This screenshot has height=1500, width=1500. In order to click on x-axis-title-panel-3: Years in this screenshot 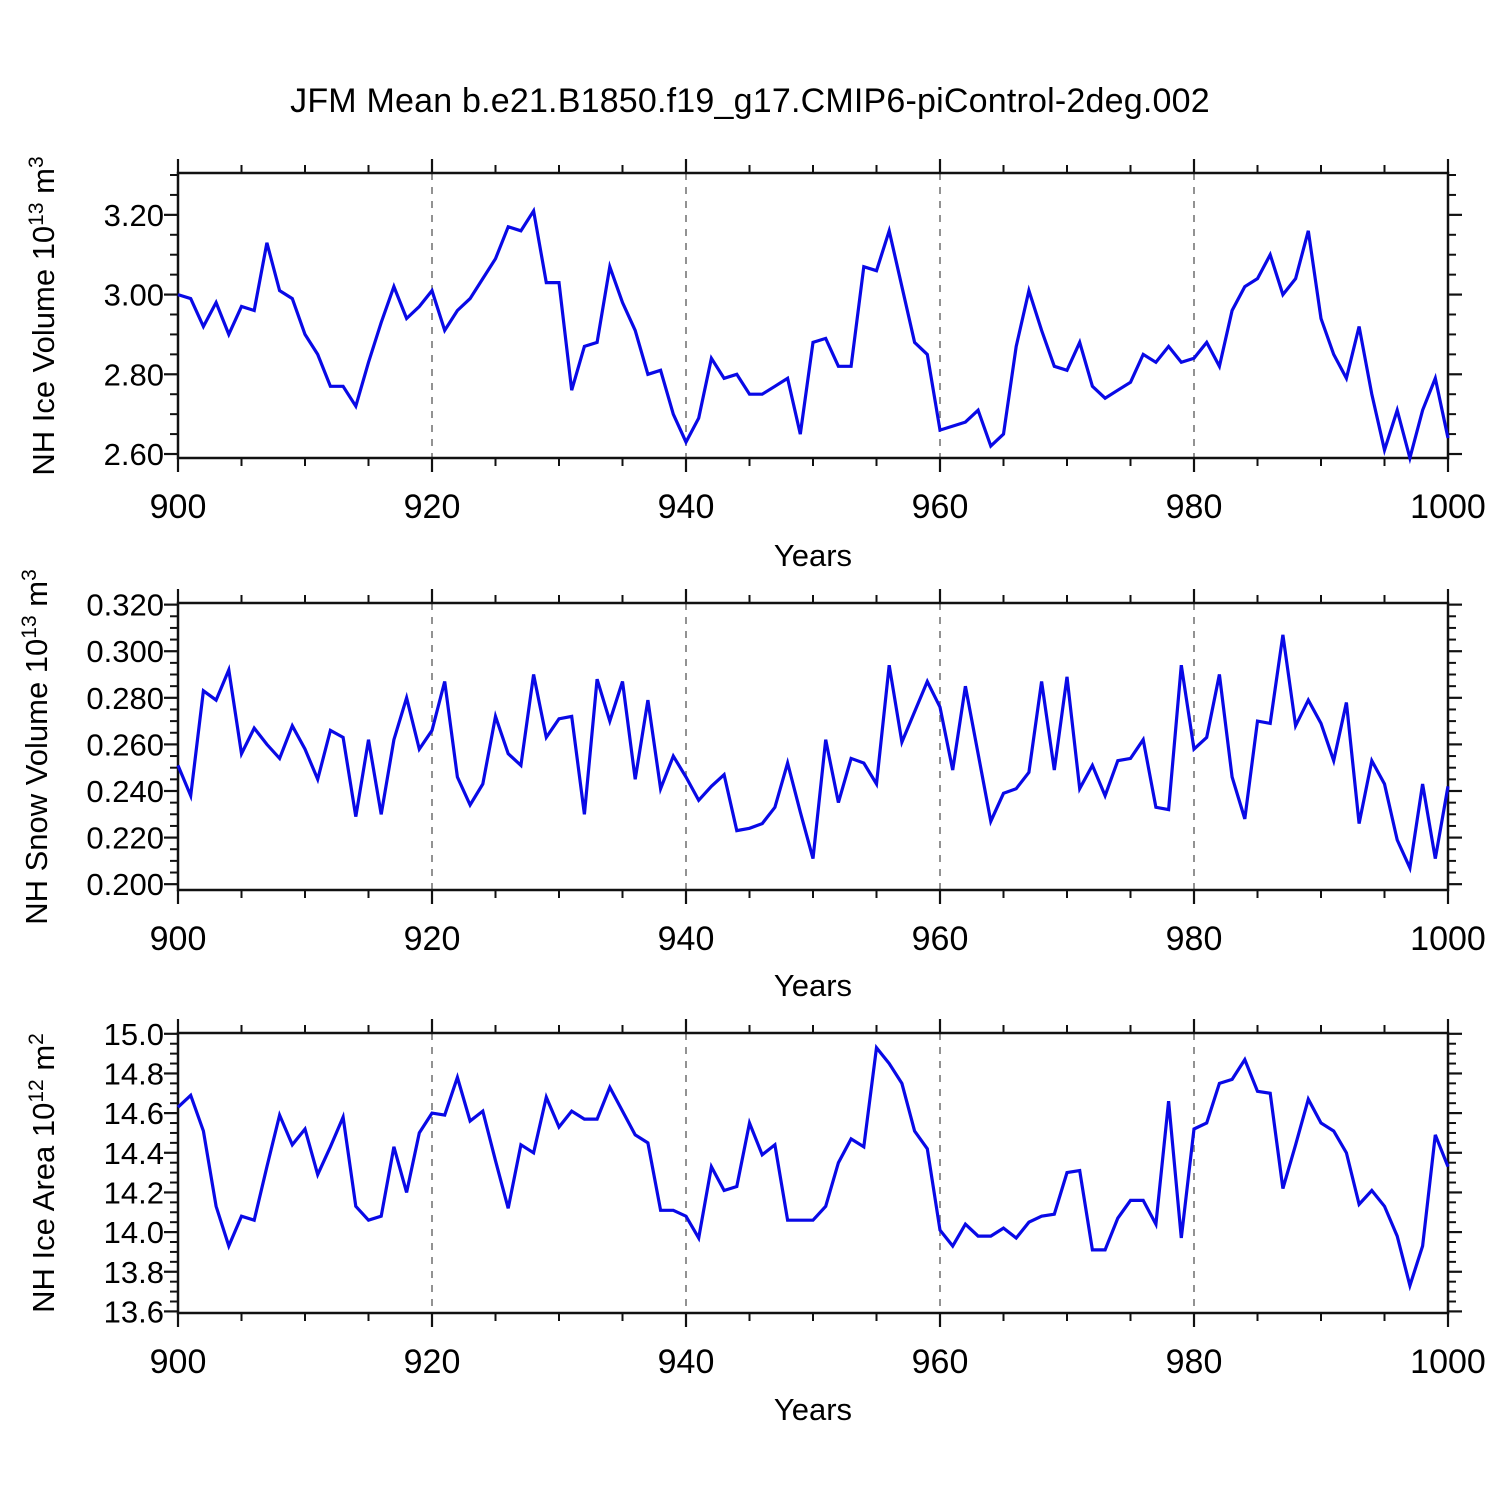, I will do `click(813, 1409)`.